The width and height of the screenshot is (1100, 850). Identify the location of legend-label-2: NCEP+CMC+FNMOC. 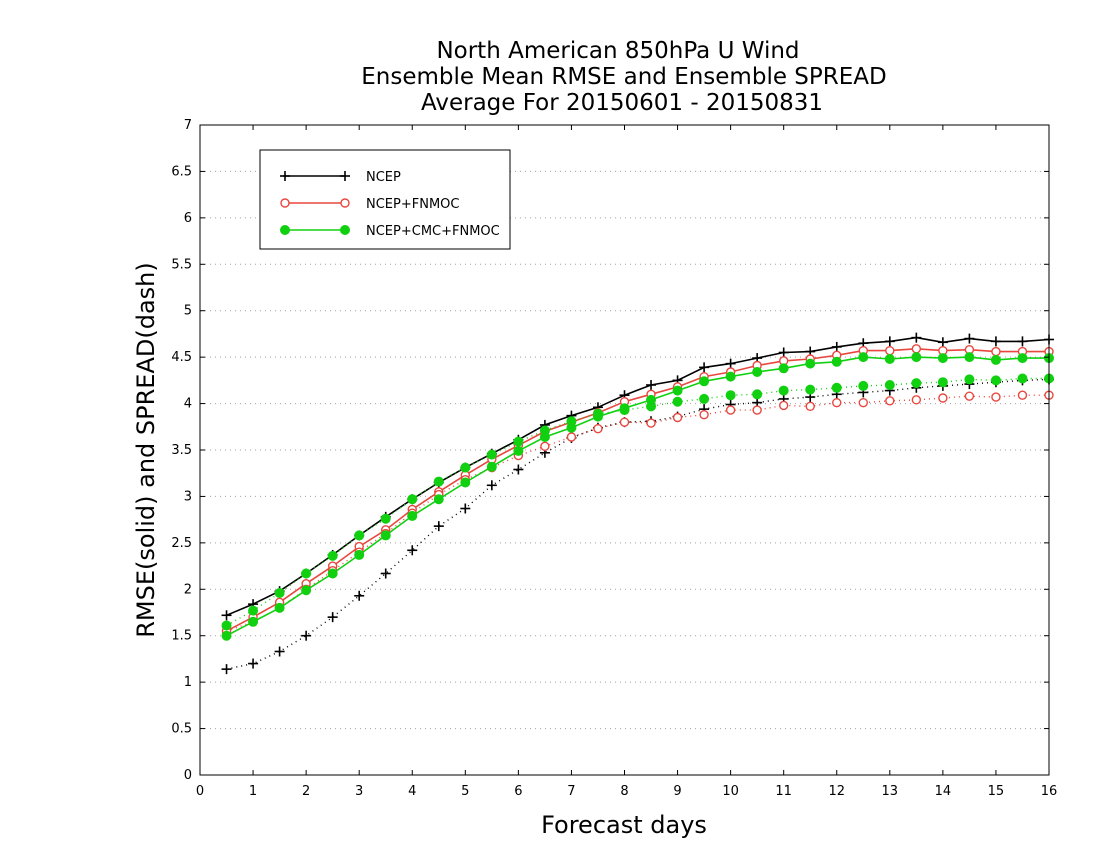
(433, 231).